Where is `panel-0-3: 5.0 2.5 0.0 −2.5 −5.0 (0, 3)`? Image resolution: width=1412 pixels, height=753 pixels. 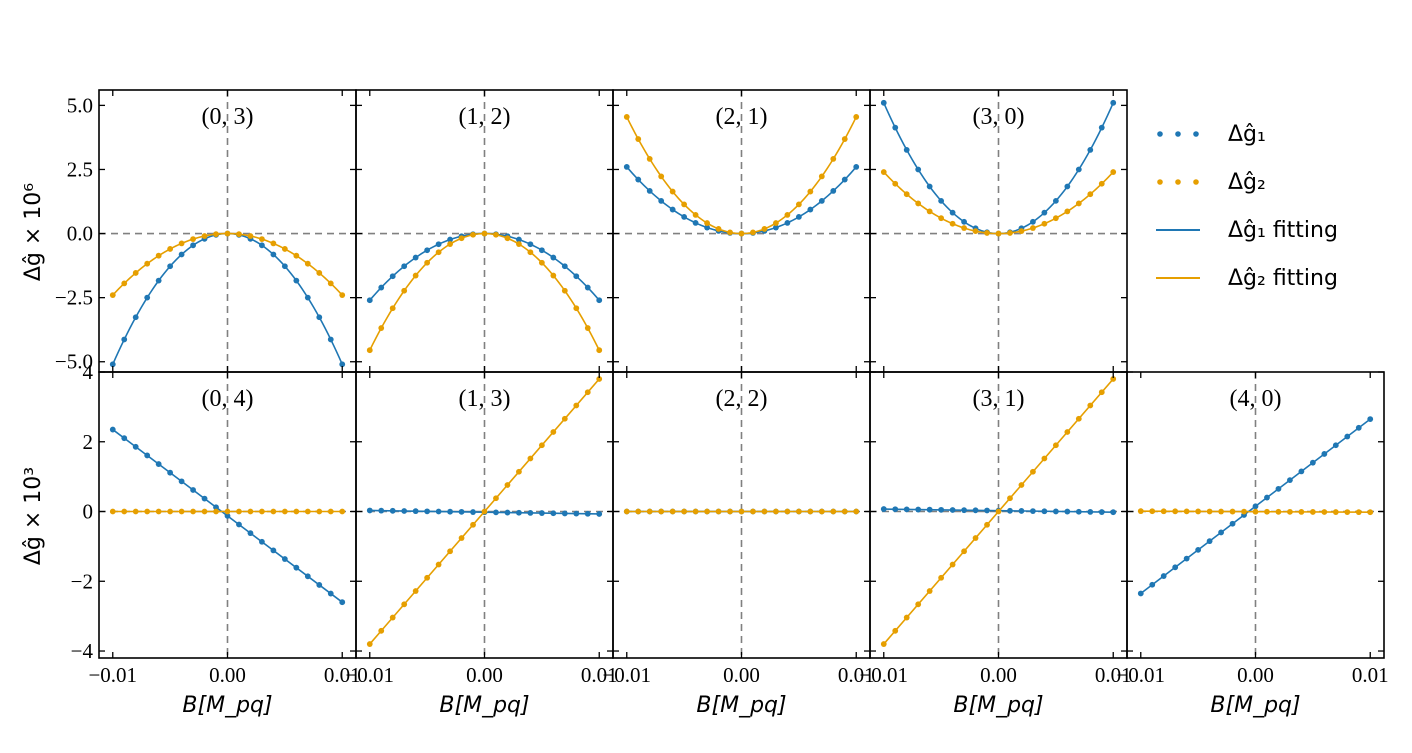 panel-0-3: 5.0 2.5 0.0 −2.5 −5.0 (0, 3) is located at coordinates (206, 231).